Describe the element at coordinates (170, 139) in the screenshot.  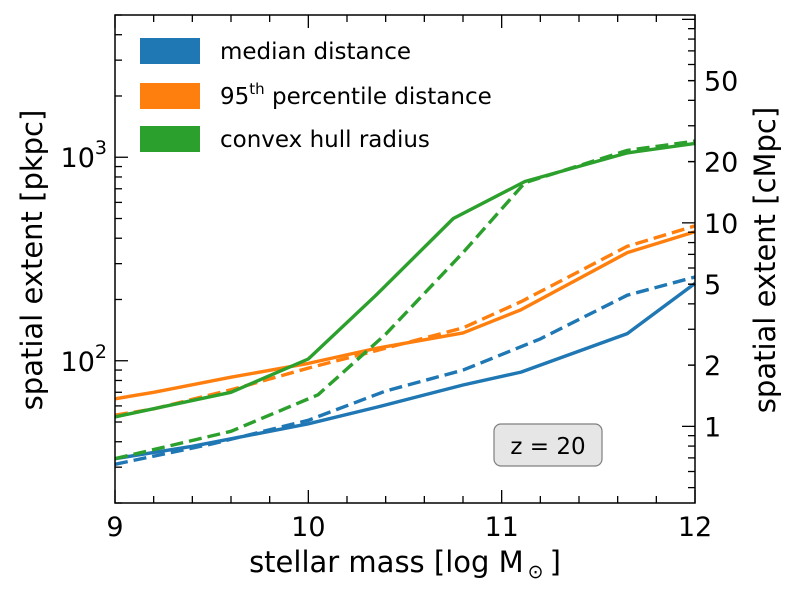
I see `legend-swatch-convex-hull` at that location.